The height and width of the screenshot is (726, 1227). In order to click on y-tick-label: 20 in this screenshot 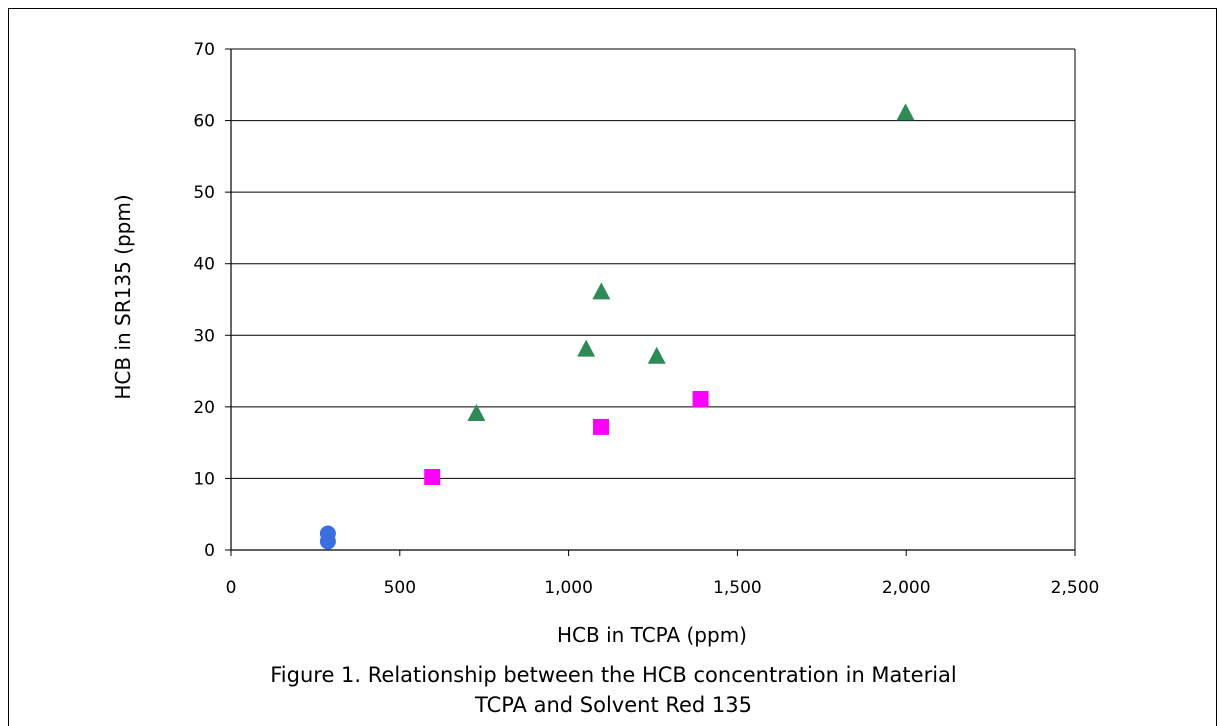, I will do `click(204, 408)`.